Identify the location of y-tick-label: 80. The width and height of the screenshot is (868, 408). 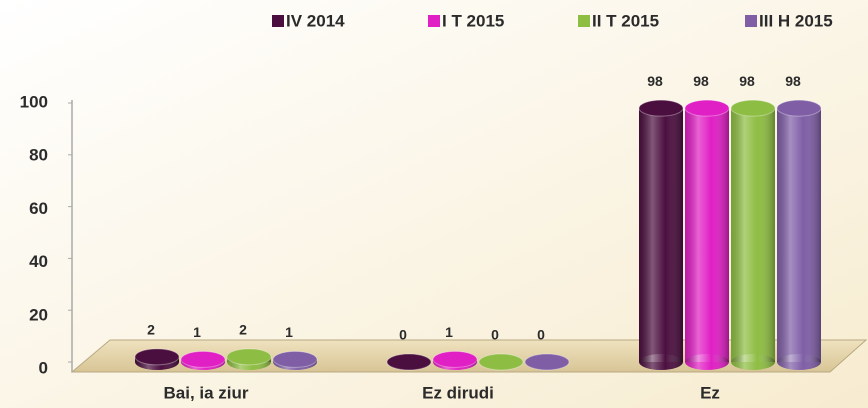
(38, 155).